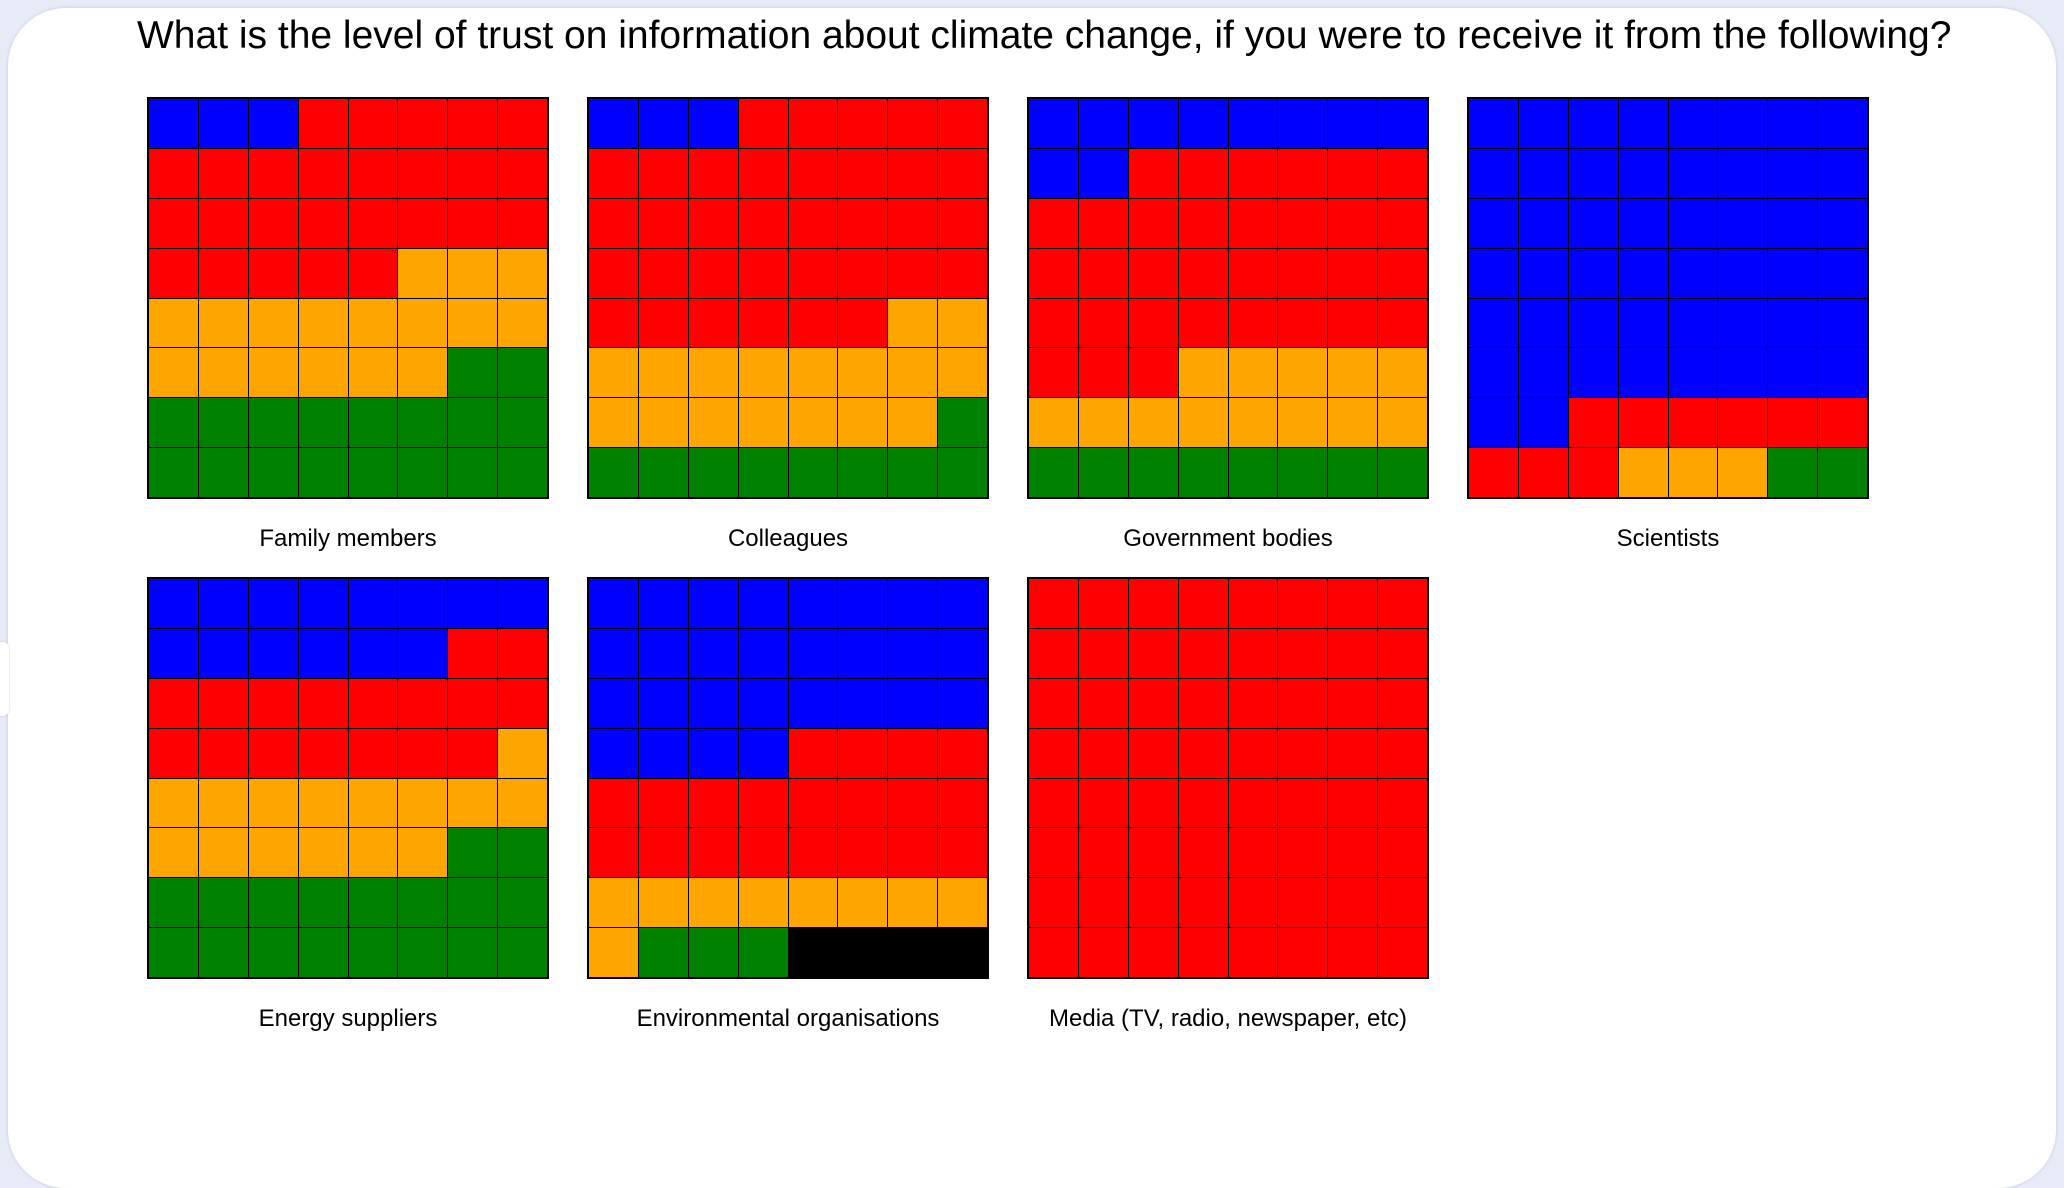 The width and height of the screenshot is (2064, 1188). I want to click on side-handle, so click(4, 679).